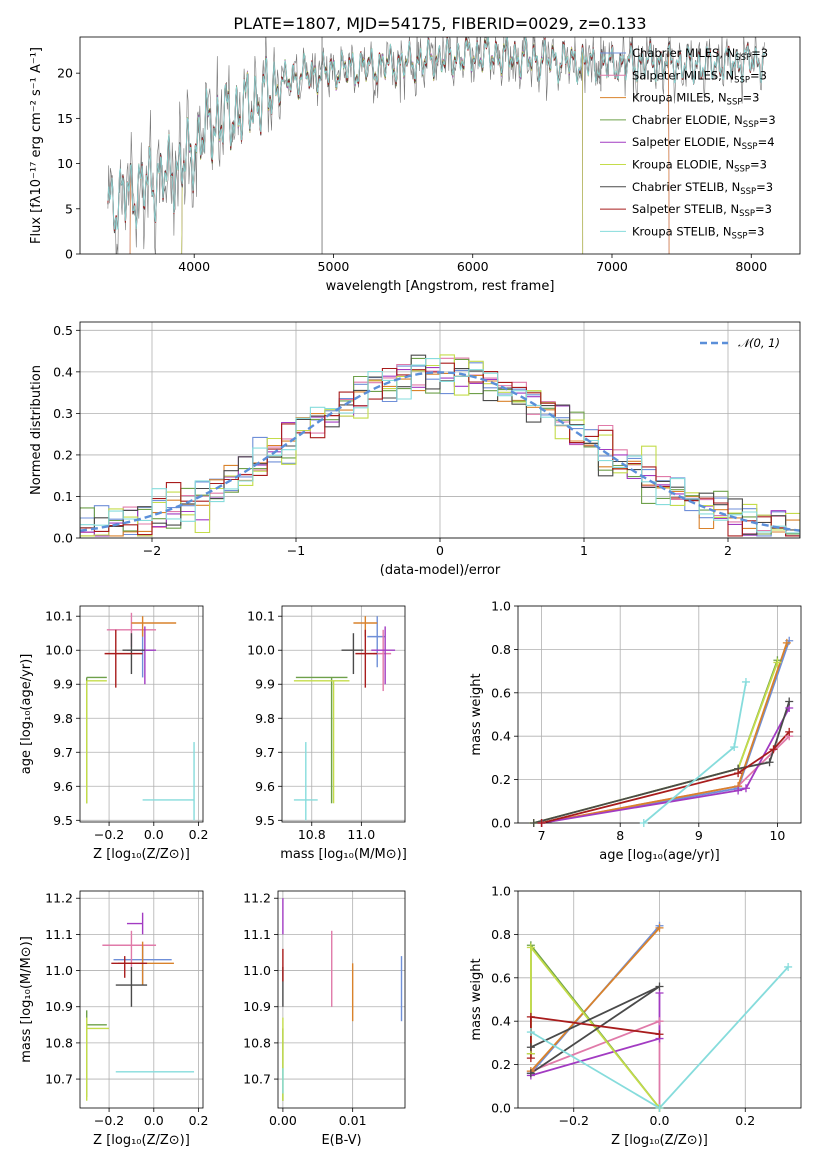 This screenshot has width=819, height=1170. I want to click on residual-histogram, so click(440, 448).